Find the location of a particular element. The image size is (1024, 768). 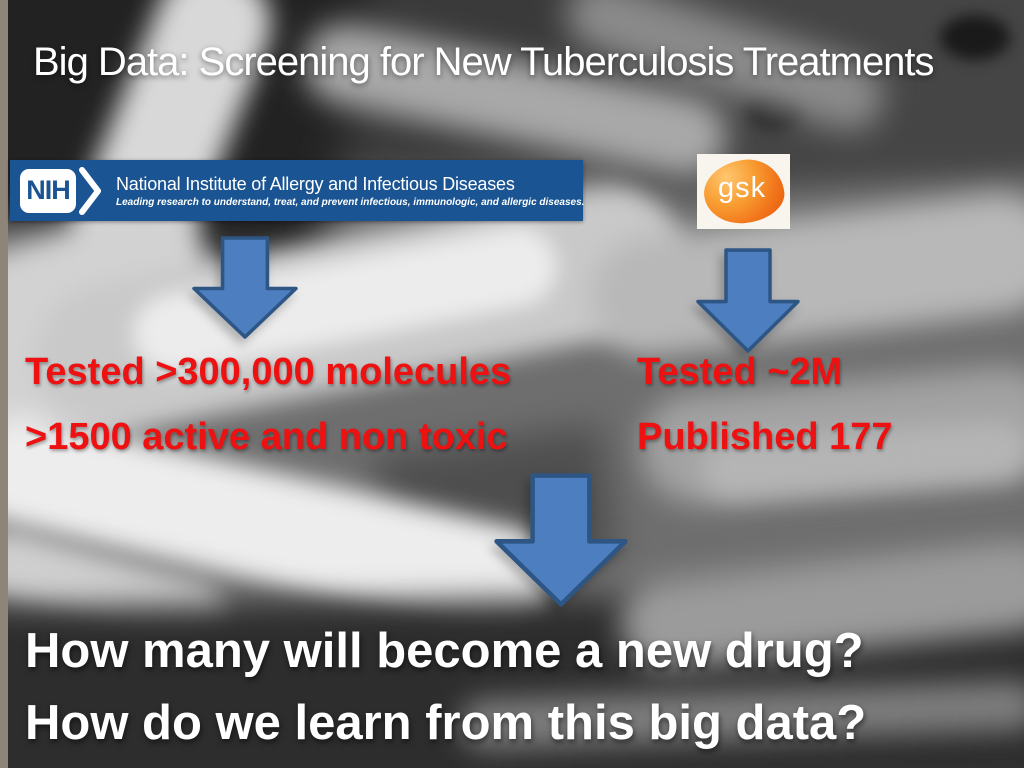

gsk-results-line2: Published 177 is located at coordinates (765, 437).